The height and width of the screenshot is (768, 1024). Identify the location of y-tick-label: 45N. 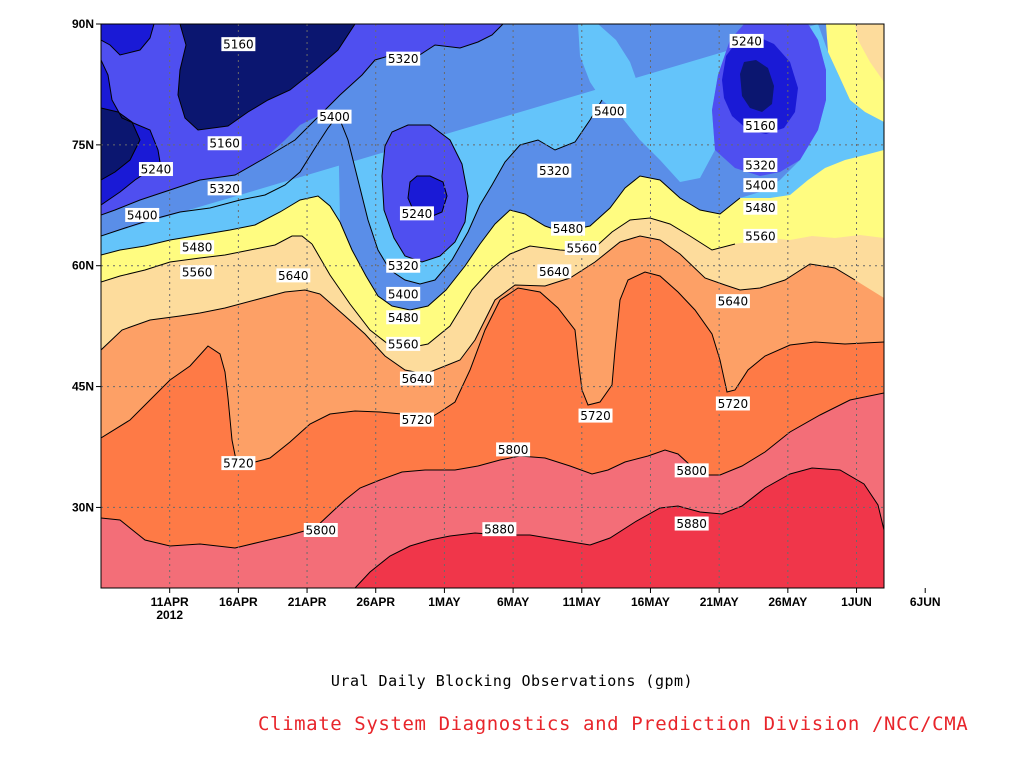
(83, 387).